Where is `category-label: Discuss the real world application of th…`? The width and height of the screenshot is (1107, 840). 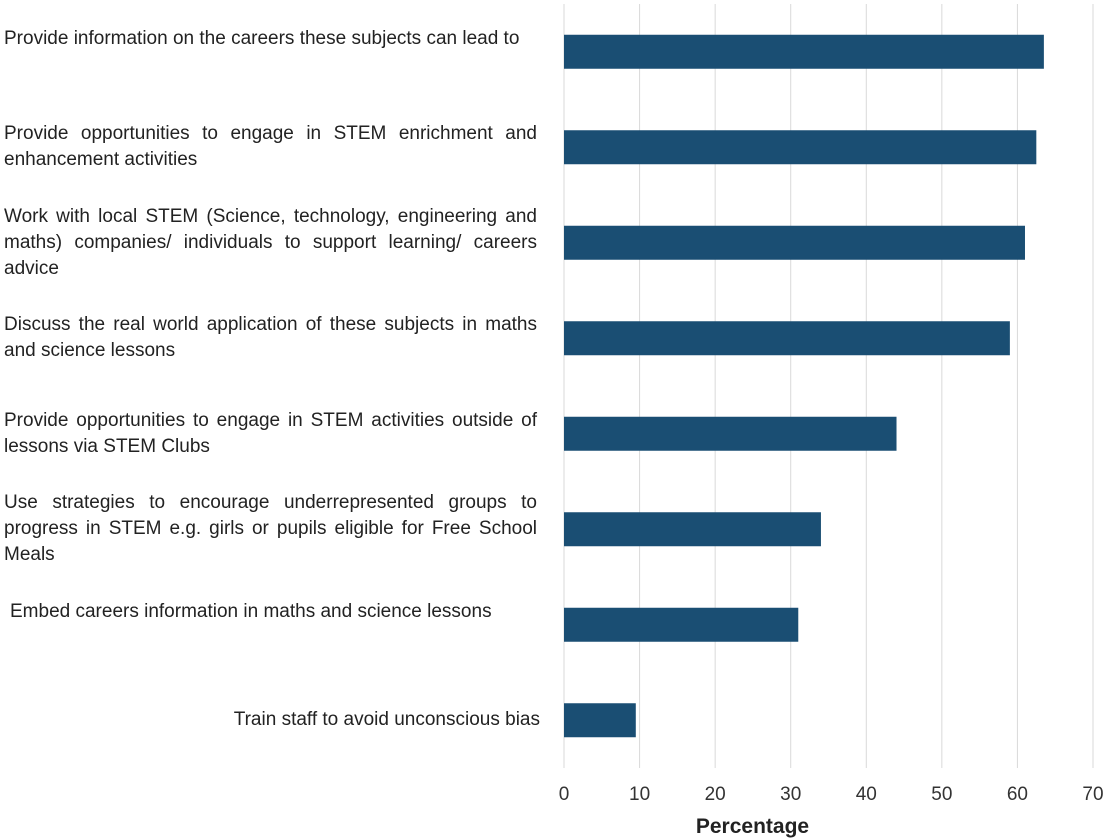 category-label: Discuss the real world application of th… is located at coordinates (270, 338).